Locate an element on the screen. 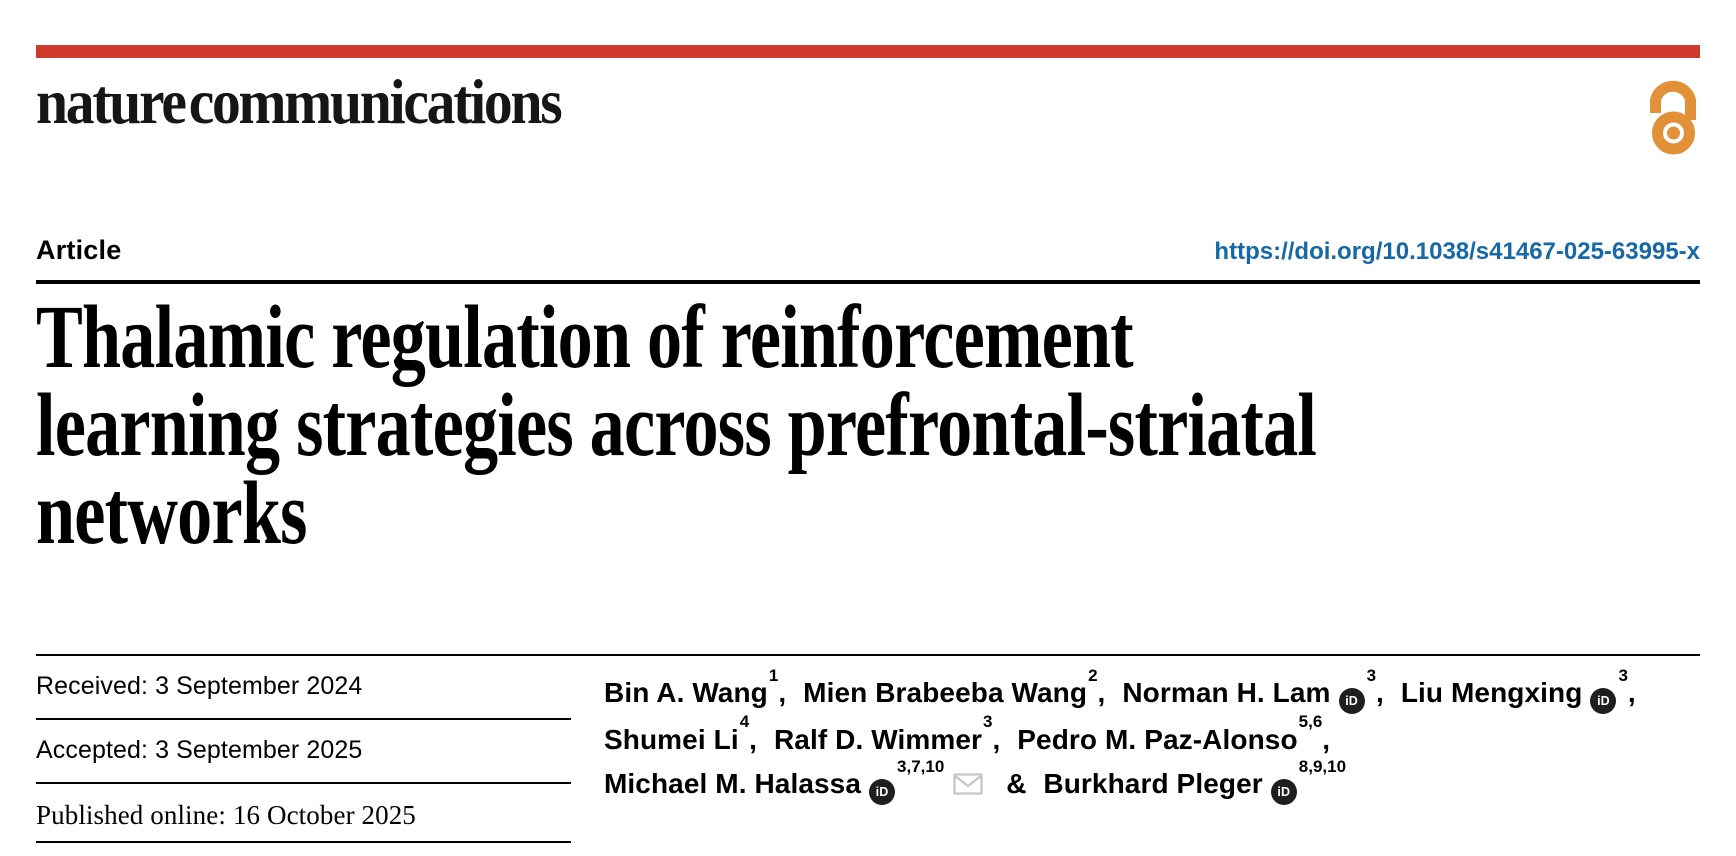 This screenshot has height=856, width=1736. affiliation-sup: 1 is located at coordinates (773, 675).